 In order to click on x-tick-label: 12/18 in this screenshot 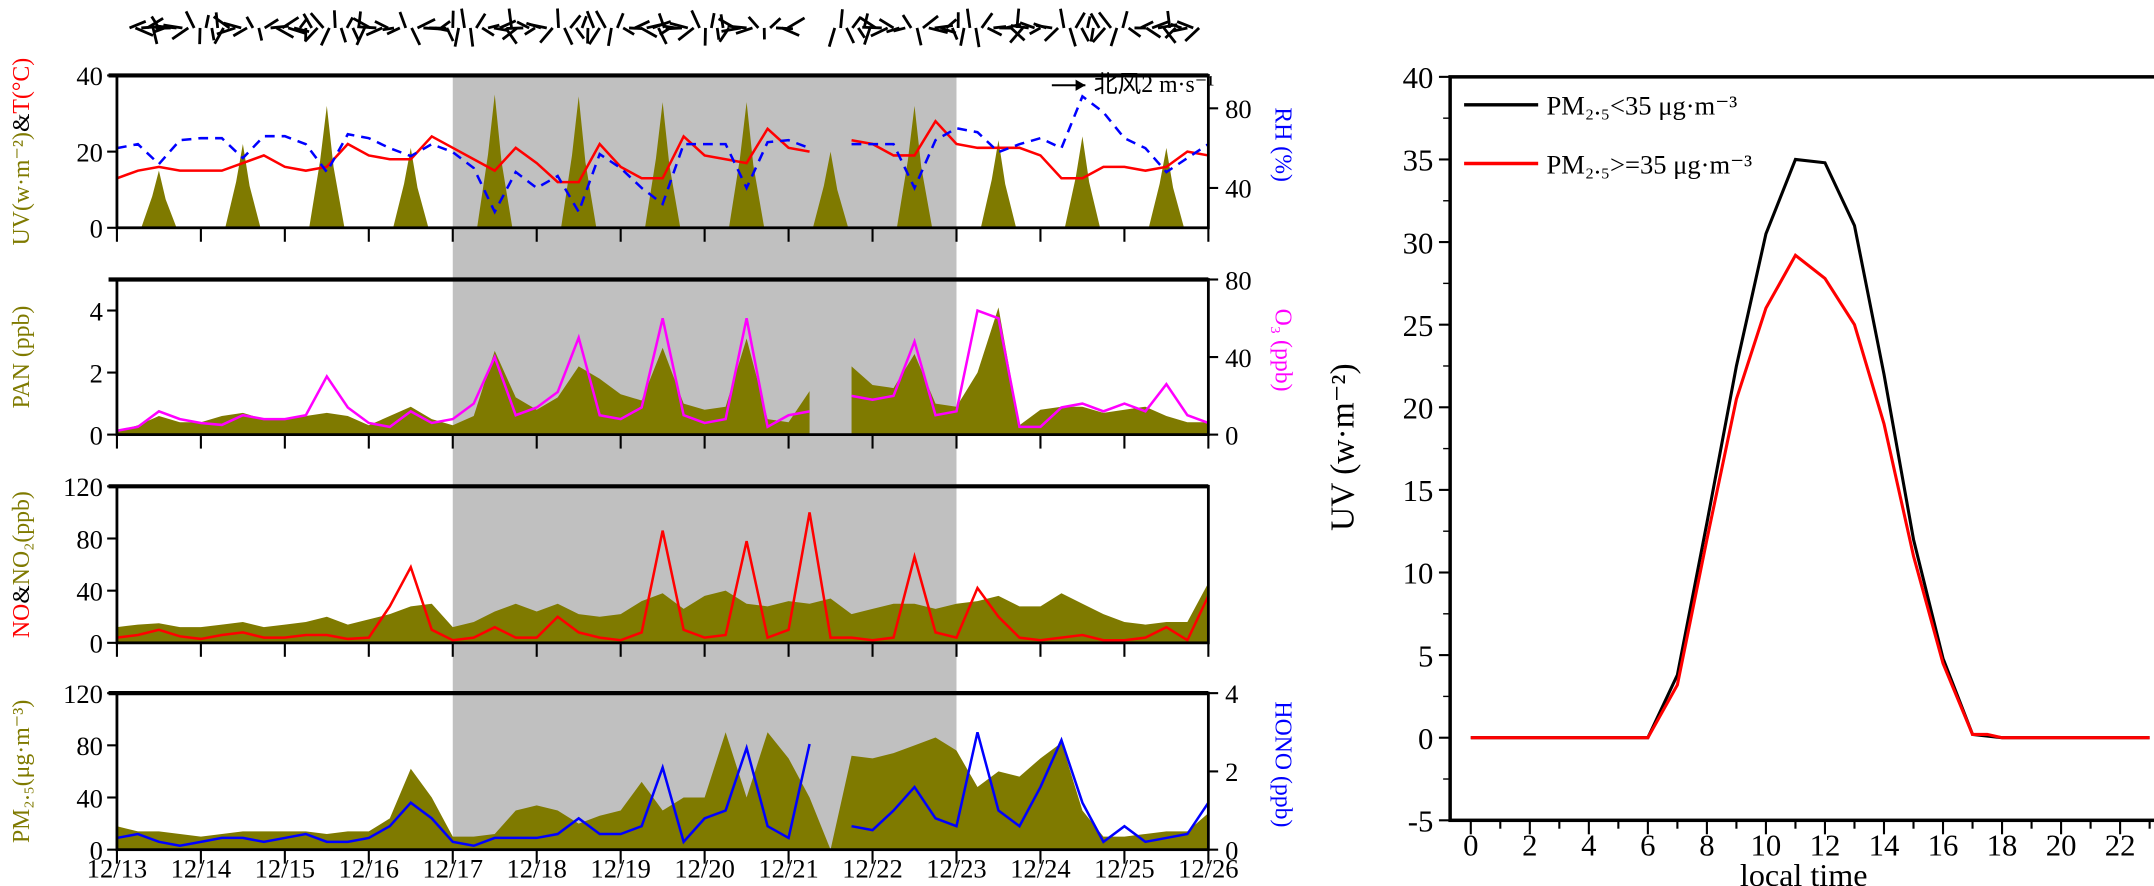, I will do `click(536, 869)`.